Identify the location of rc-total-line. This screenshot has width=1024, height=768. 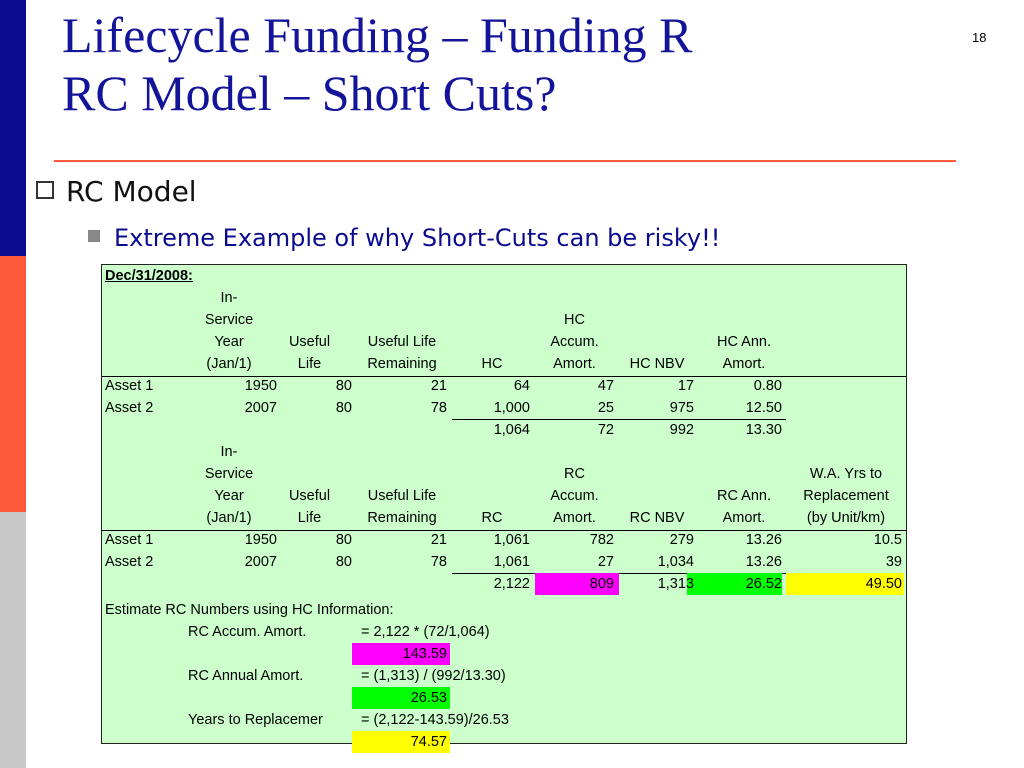
(619, 573).